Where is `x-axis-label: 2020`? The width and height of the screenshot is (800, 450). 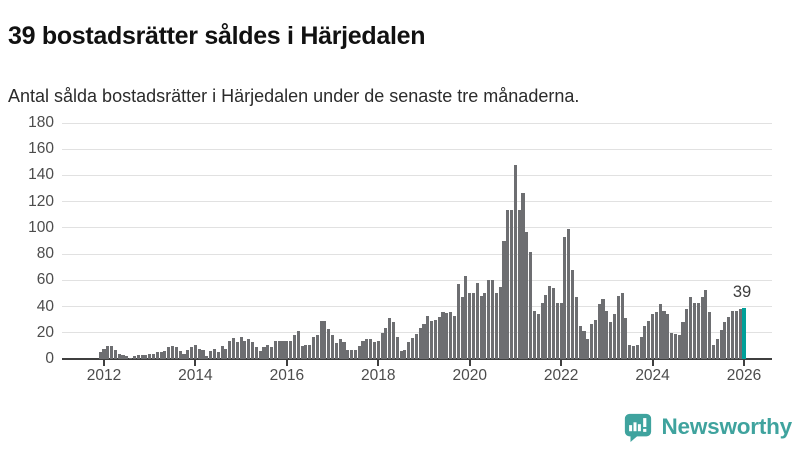 x-axis-label: 2020 is located at coordinates (469, 375).